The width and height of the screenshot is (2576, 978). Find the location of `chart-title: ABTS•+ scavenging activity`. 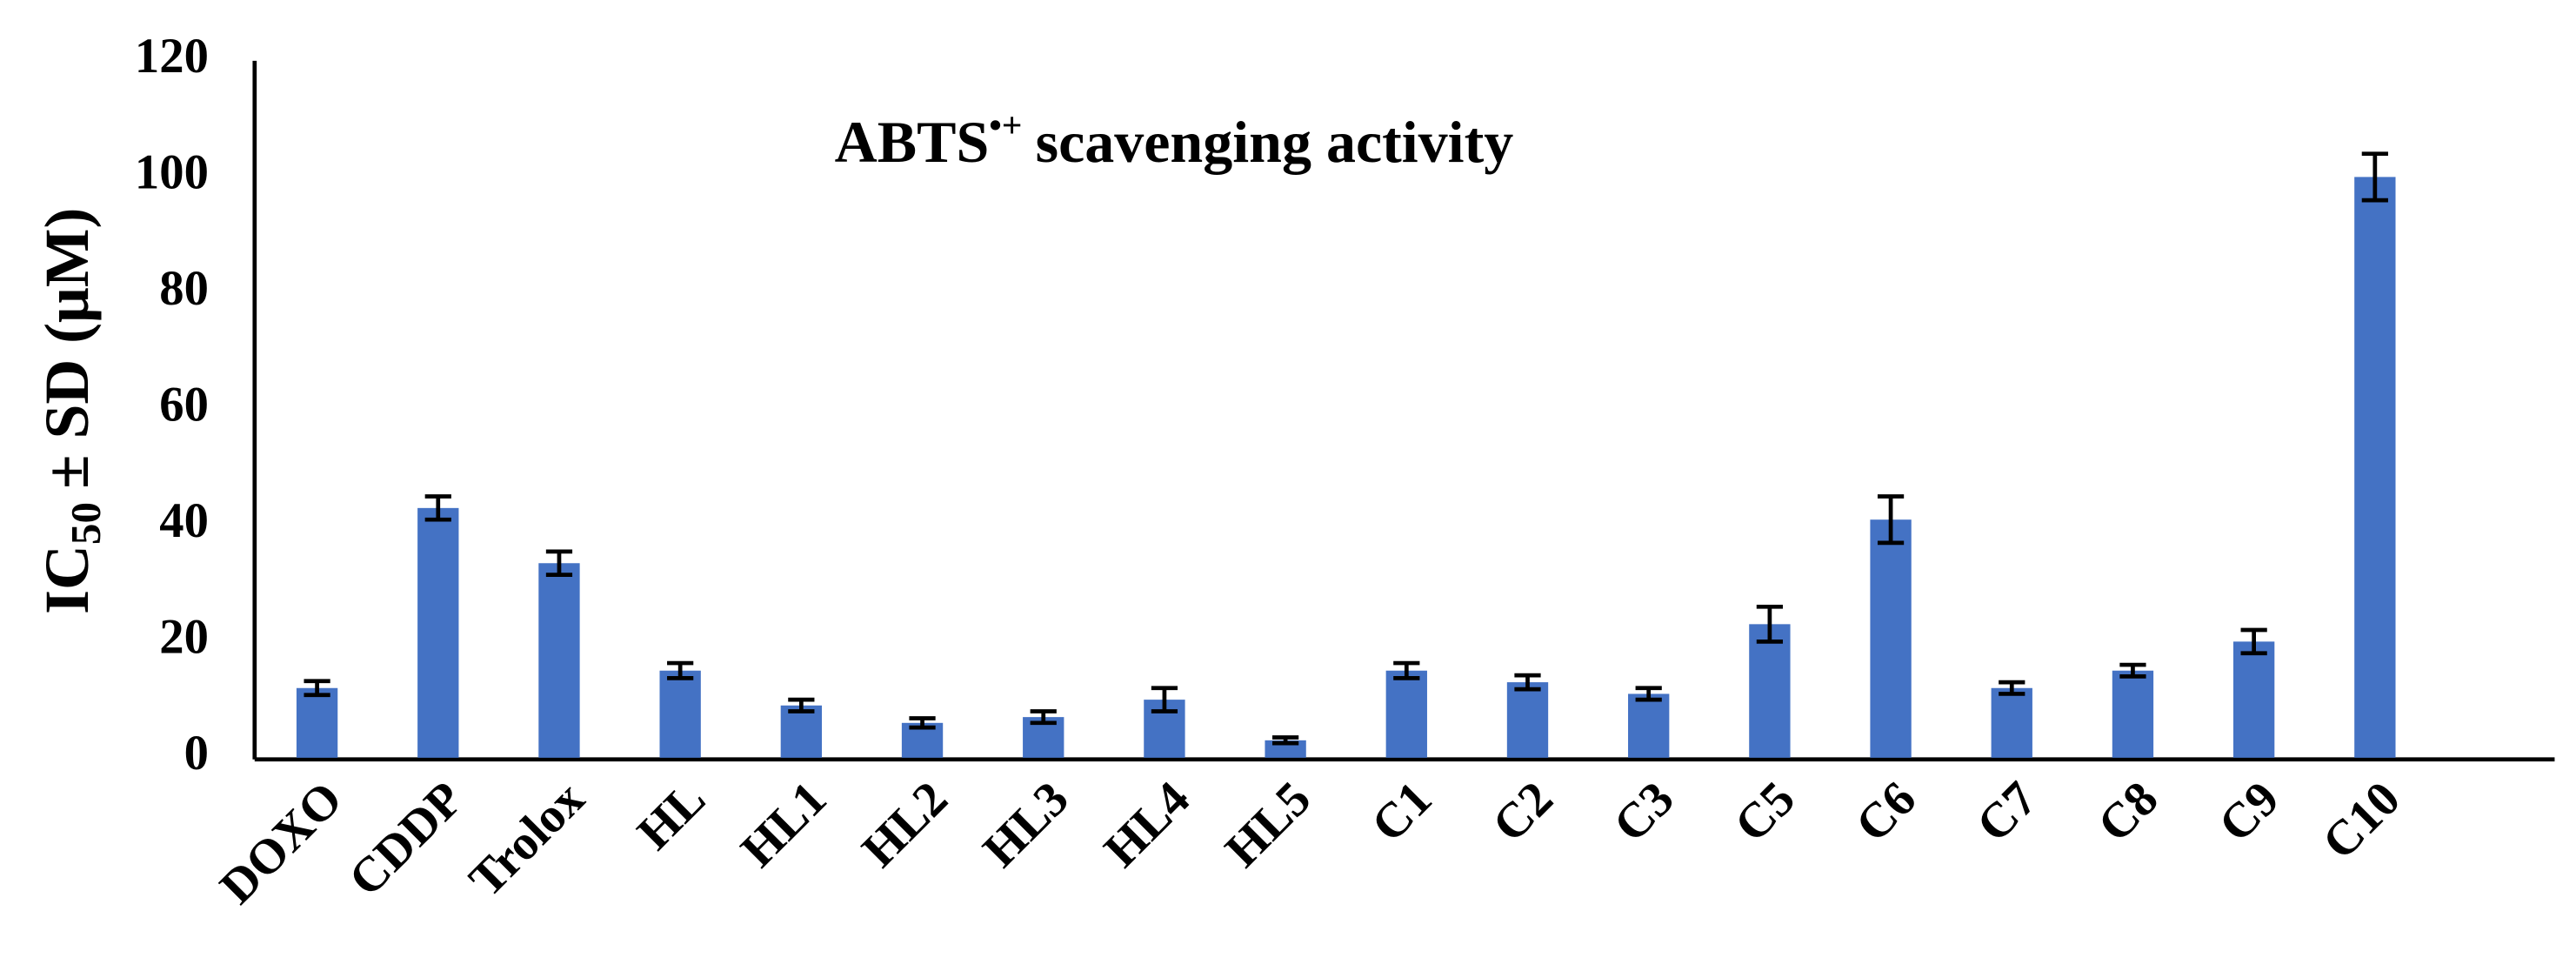

chart-title: ABTS•+ scavenging activity is located at coordinates (1174, 139).